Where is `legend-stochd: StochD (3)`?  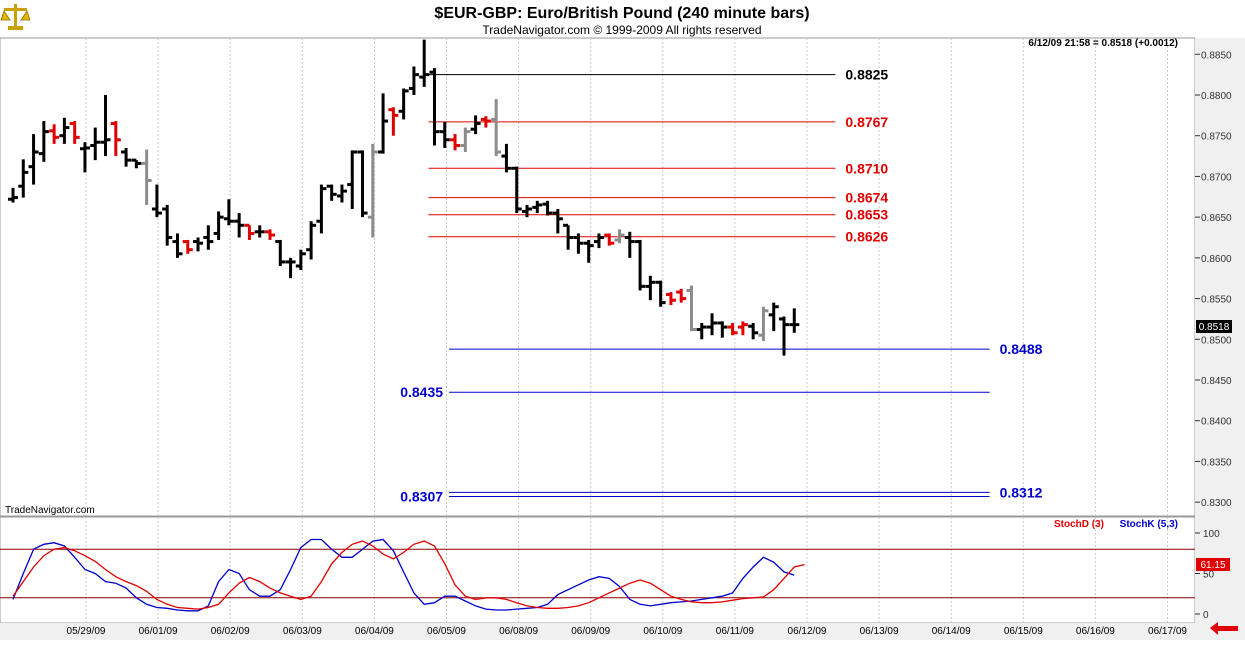
legend-stochd: StochD (3) is located at coordinates (1079, 524).